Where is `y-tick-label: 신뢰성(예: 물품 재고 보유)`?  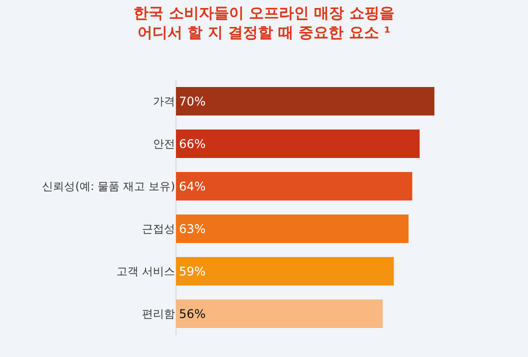
y-tick-label: 신뢰성(예: 물품 재고 보유) is located at coordinates (108, 187).